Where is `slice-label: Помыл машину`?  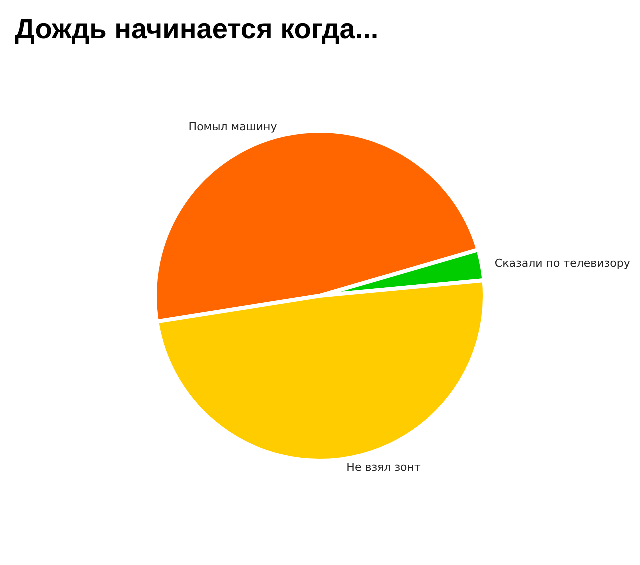
slice-label: Помыл машину is located at coordinates (233, 127).